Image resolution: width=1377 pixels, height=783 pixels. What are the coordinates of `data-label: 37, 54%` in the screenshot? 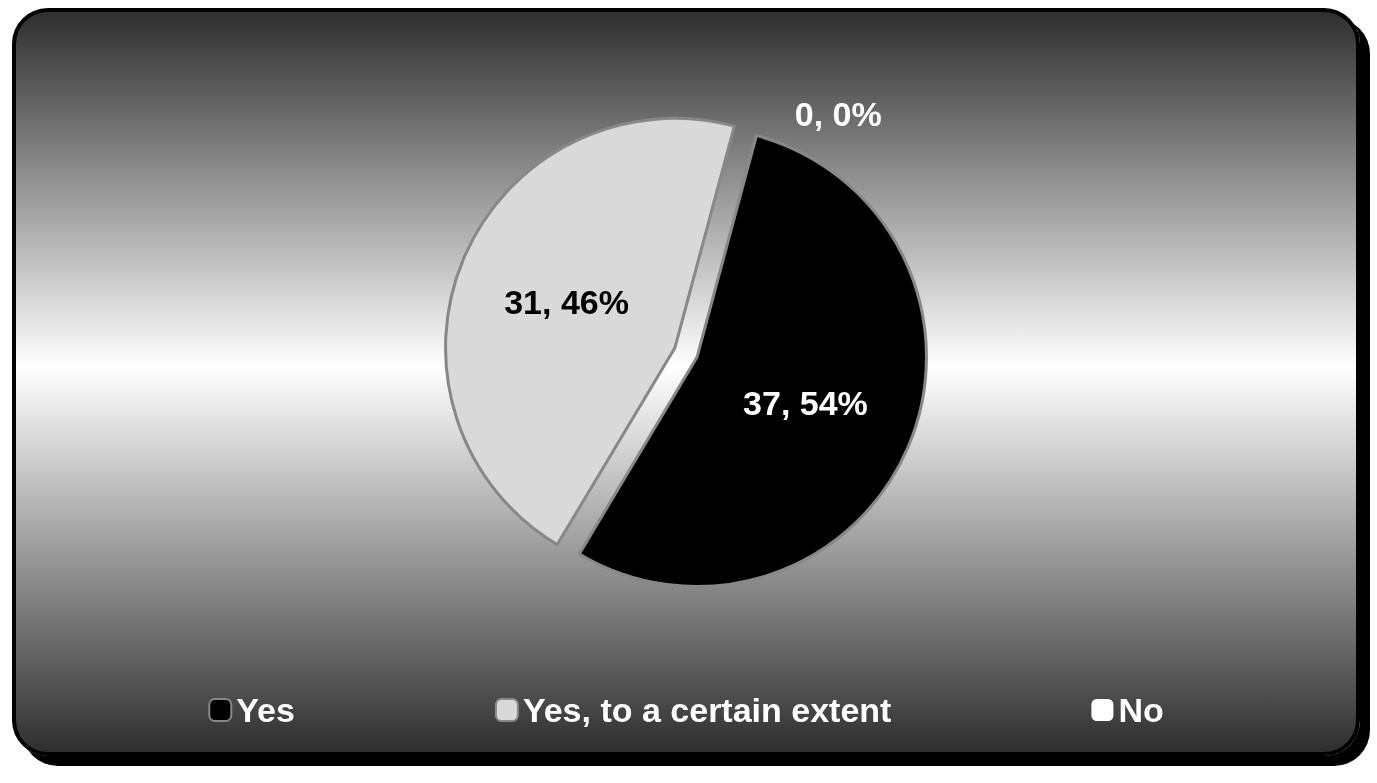 It's located at (805, 402).